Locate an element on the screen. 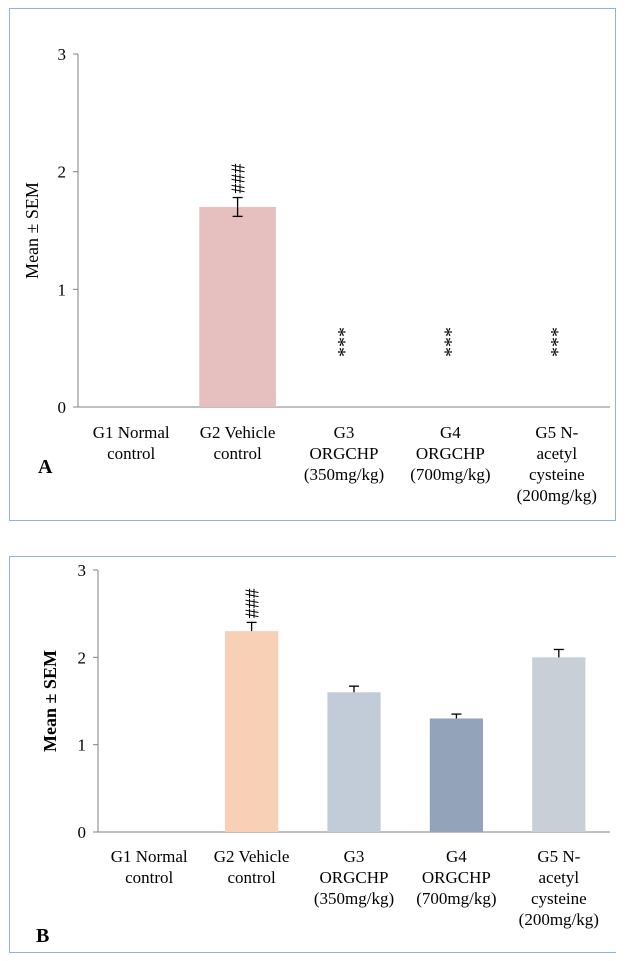 The image size is (627, 961). panel-label: A is located at coordinates (45, 467).